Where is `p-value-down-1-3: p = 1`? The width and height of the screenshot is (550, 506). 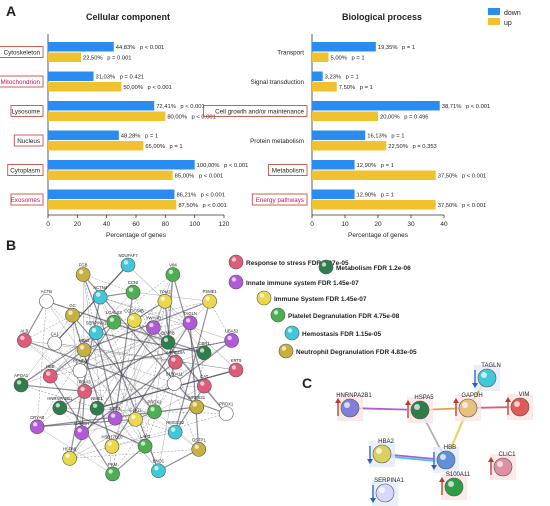 p-value-down-1-3: p = 1 is located at coordinates (397, 137).